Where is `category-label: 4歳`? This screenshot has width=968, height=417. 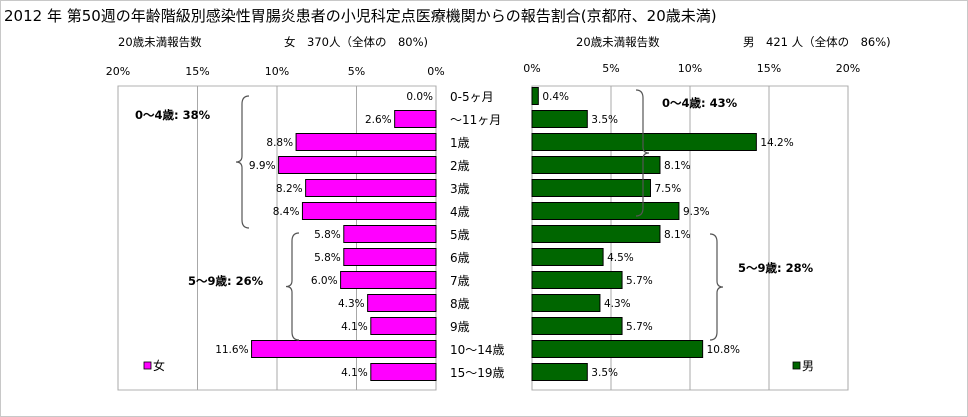 category-label: 4歳 is located at coordinates (460, 212).